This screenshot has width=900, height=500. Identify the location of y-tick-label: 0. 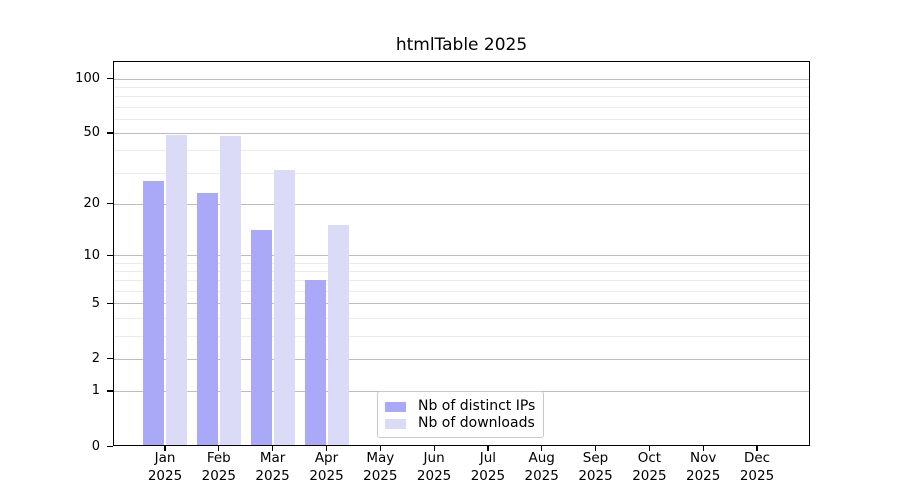
(95, 446).